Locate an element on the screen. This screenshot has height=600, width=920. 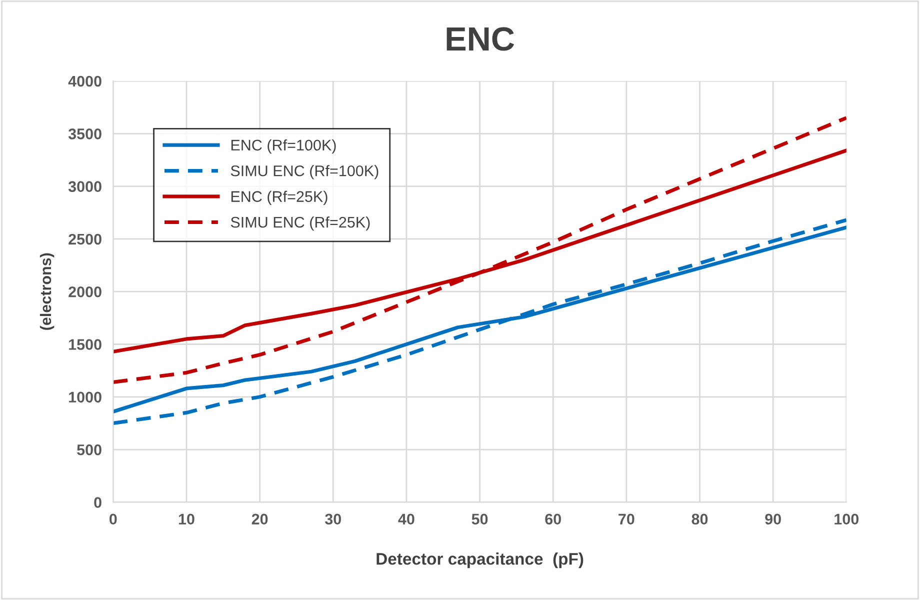
x-tick-label: 100 is located at coordinates (846, 519).